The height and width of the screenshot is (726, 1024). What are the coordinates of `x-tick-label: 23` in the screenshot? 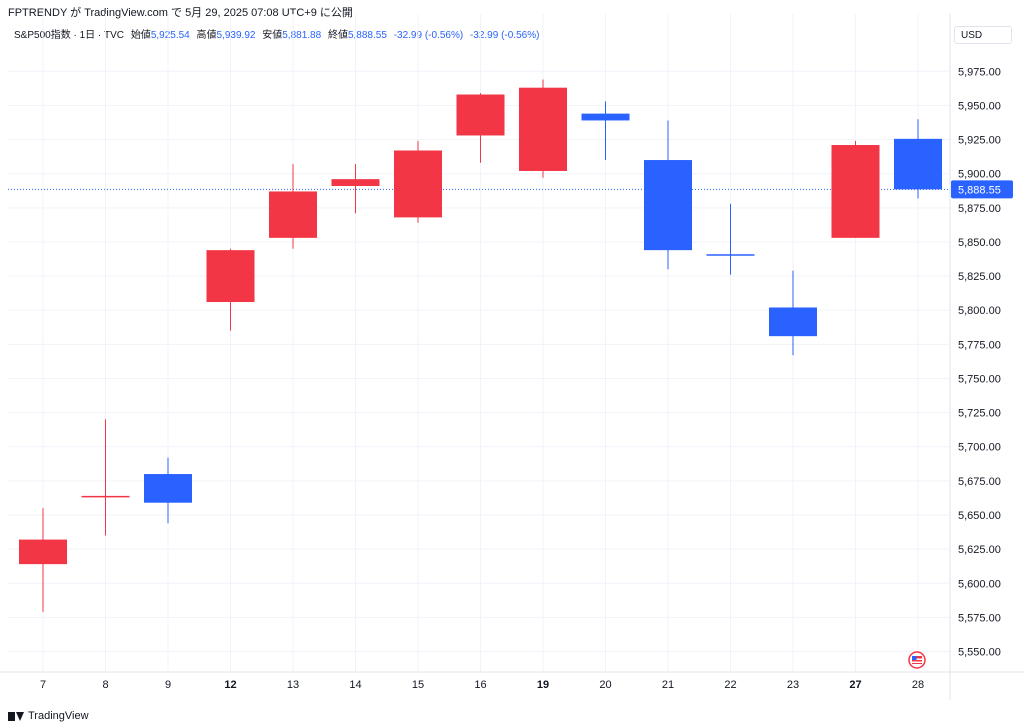 It's located at (793, 685).